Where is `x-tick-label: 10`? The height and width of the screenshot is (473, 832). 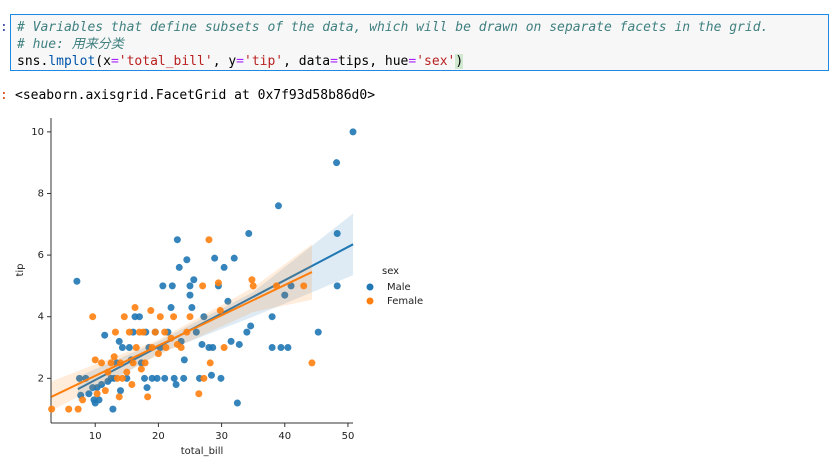
x-tick-label: 10 is located at coordinates (95, 436).